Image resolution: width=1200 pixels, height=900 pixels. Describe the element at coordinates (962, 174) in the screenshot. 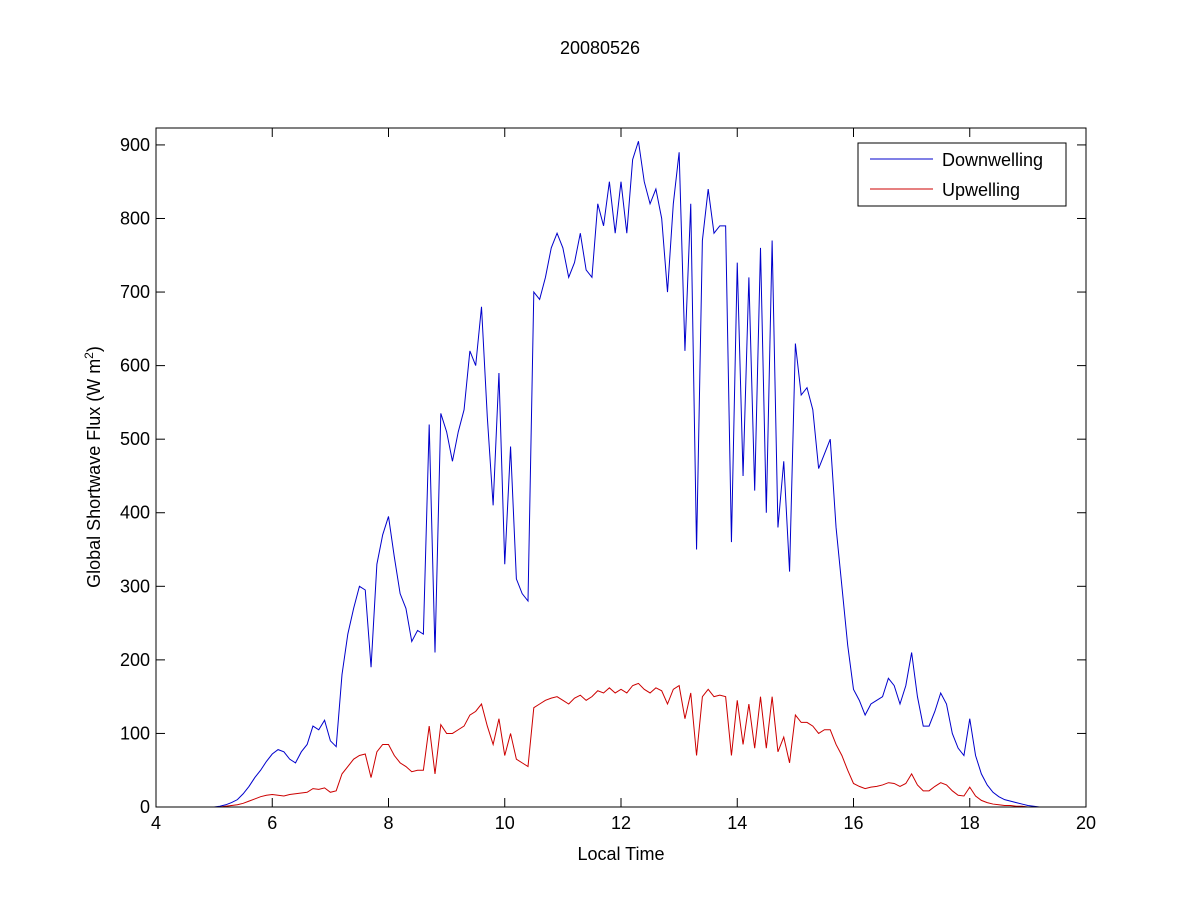

I see `legend-box` at that location.